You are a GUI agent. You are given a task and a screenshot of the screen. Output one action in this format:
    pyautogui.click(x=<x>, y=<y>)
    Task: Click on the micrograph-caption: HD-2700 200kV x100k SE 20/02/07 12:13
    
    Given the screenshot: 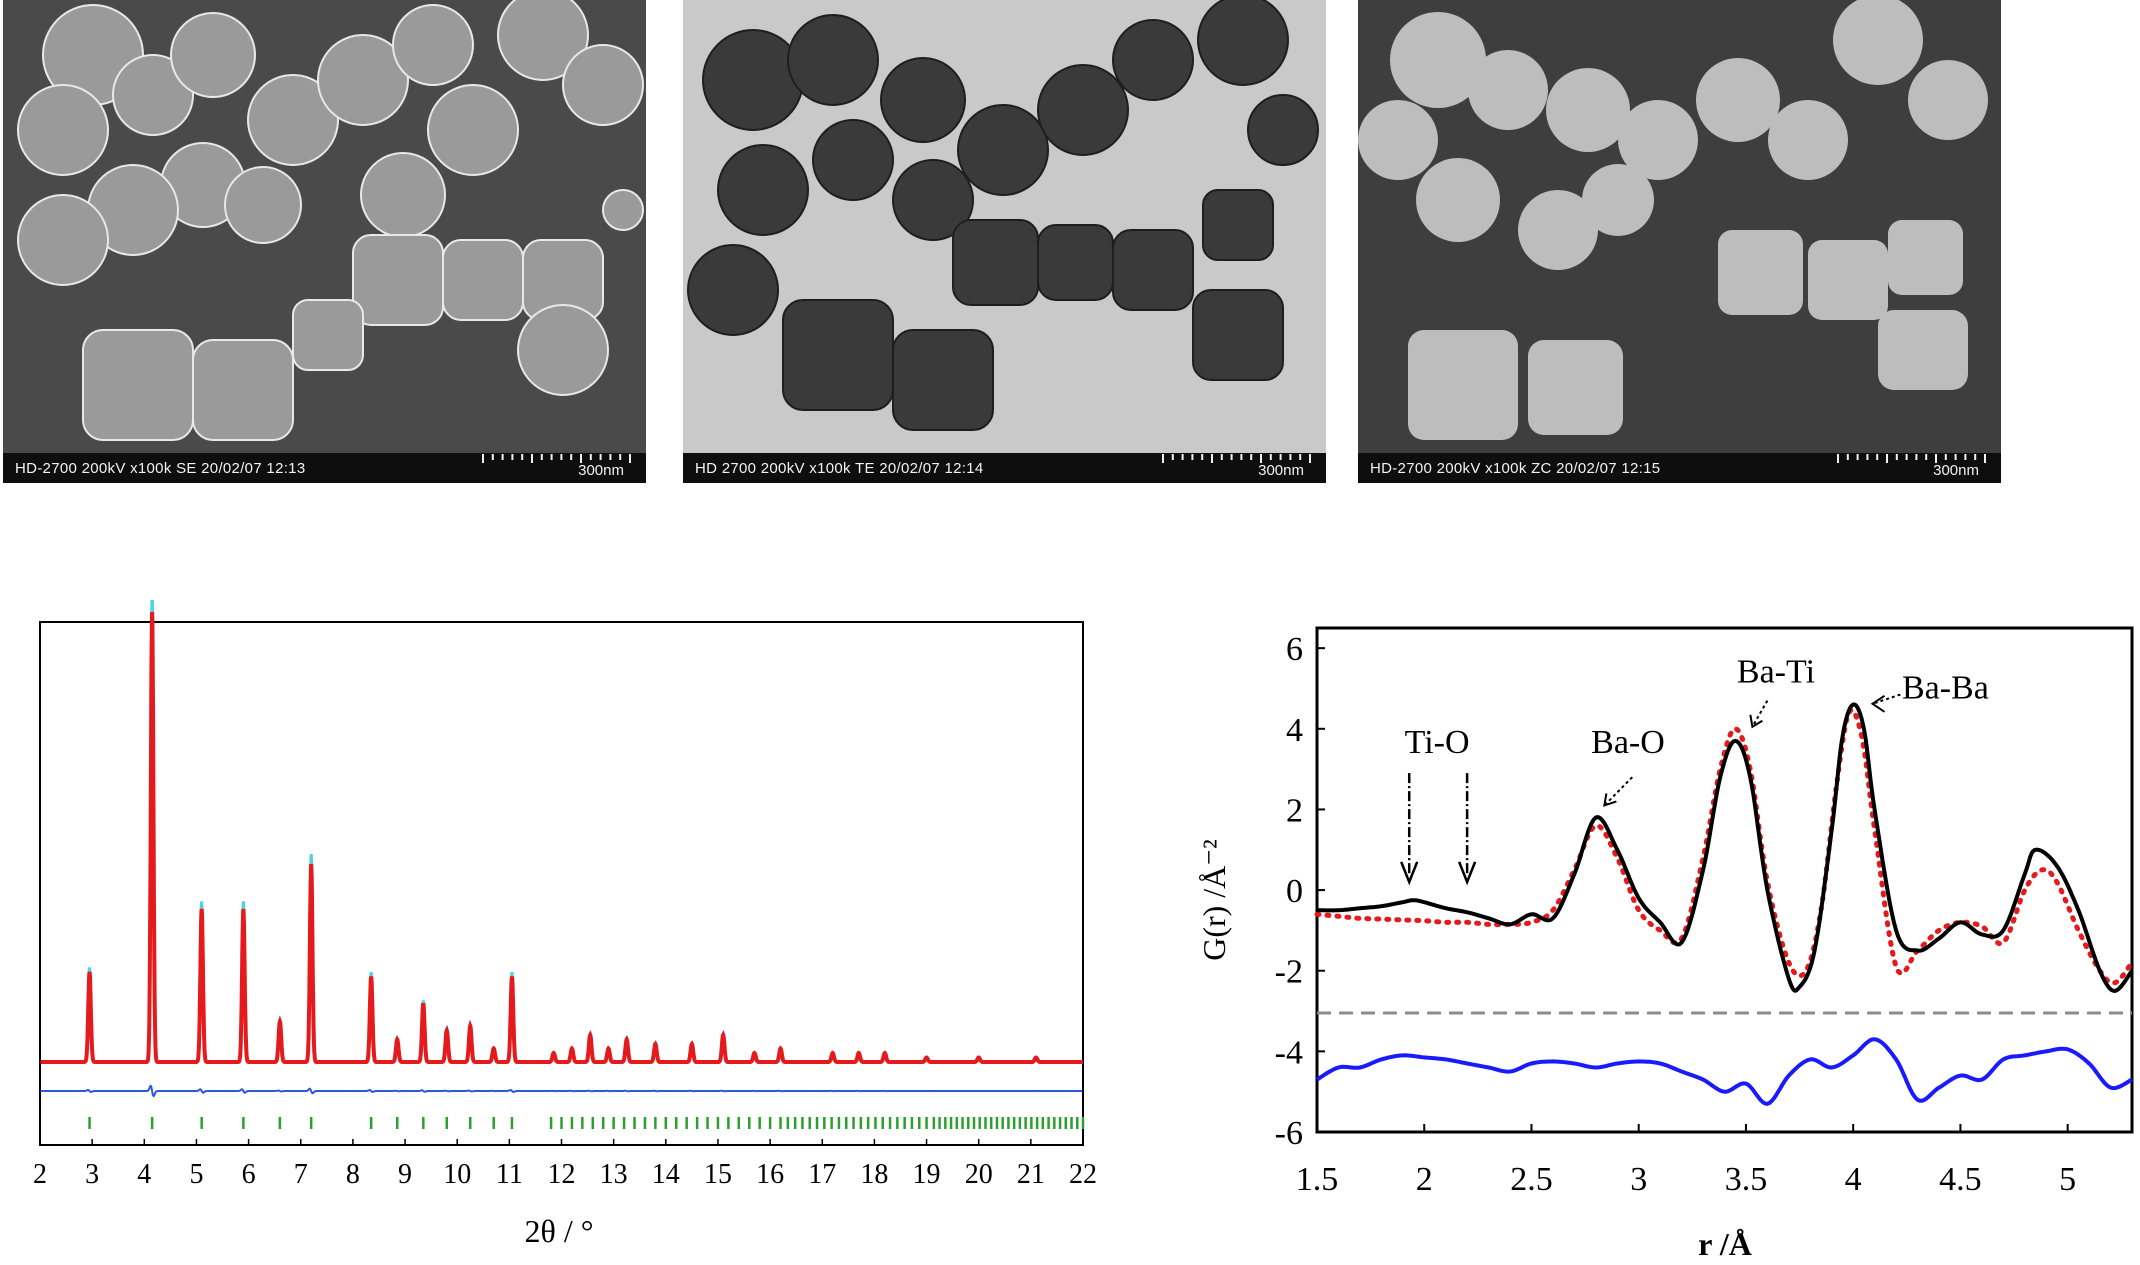 What is the action you would take?
    pyautogui.click(x=160, y=468)
    